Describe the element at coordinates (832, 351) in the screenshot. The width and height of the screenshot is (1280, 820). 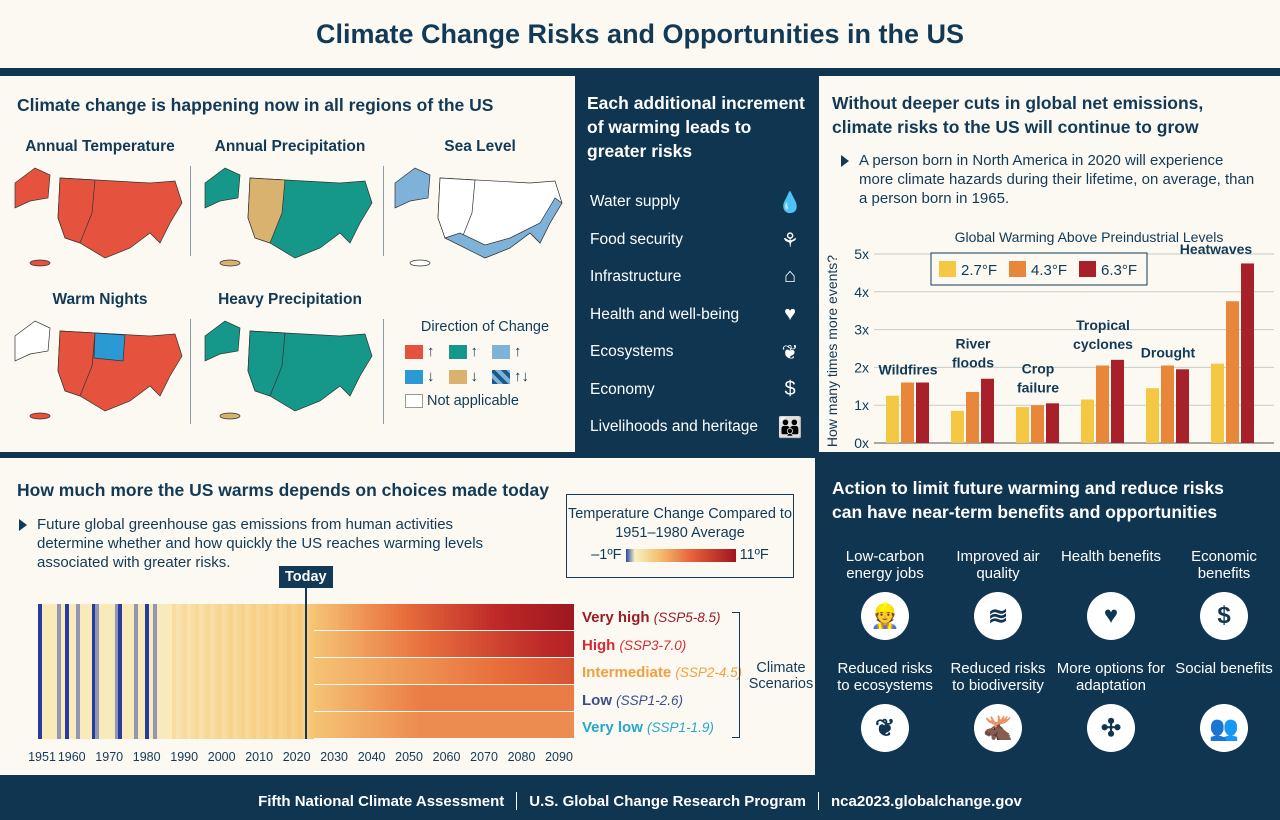
I see `y-axis-label: How many times more events?` at that location.